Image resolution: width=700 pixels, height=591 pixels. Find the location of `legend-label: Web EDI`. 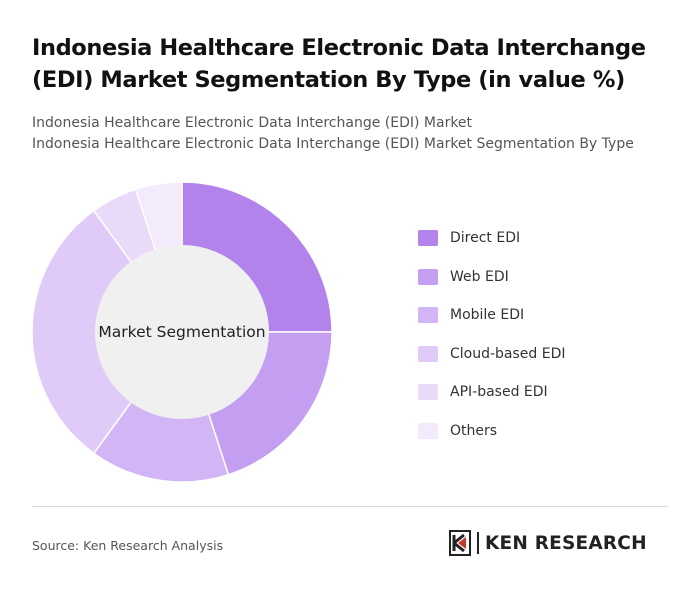

legend-label: Web EDI is located at coordinates (479, 276).